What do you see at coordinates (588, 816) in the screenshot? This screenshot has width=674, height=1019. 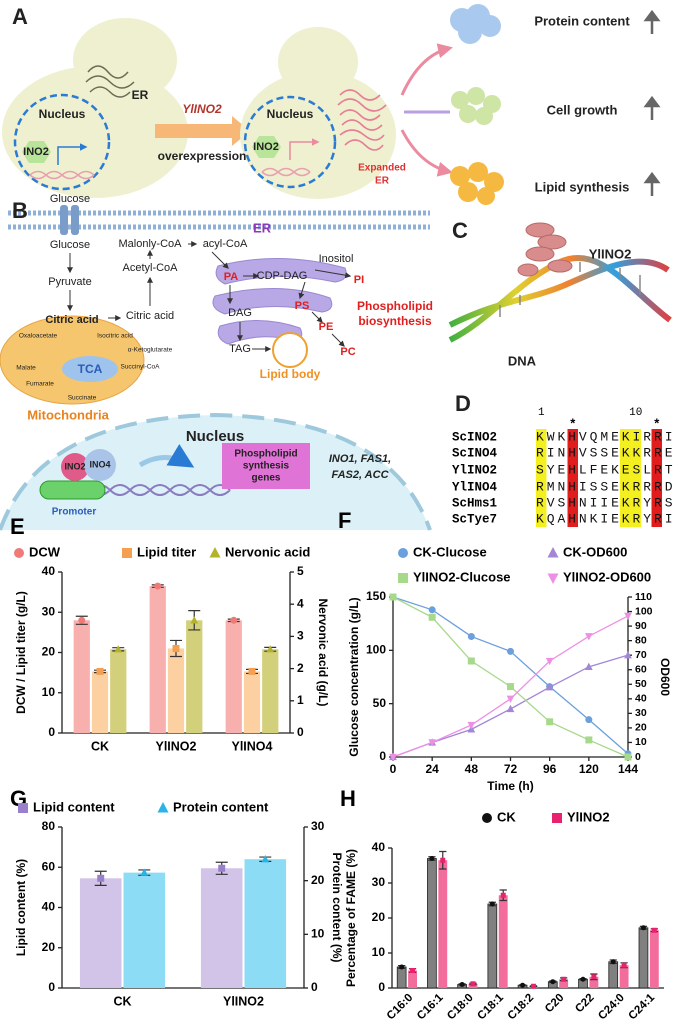 I see `legend-label: YlINO2` at bounding box center [588, 816].